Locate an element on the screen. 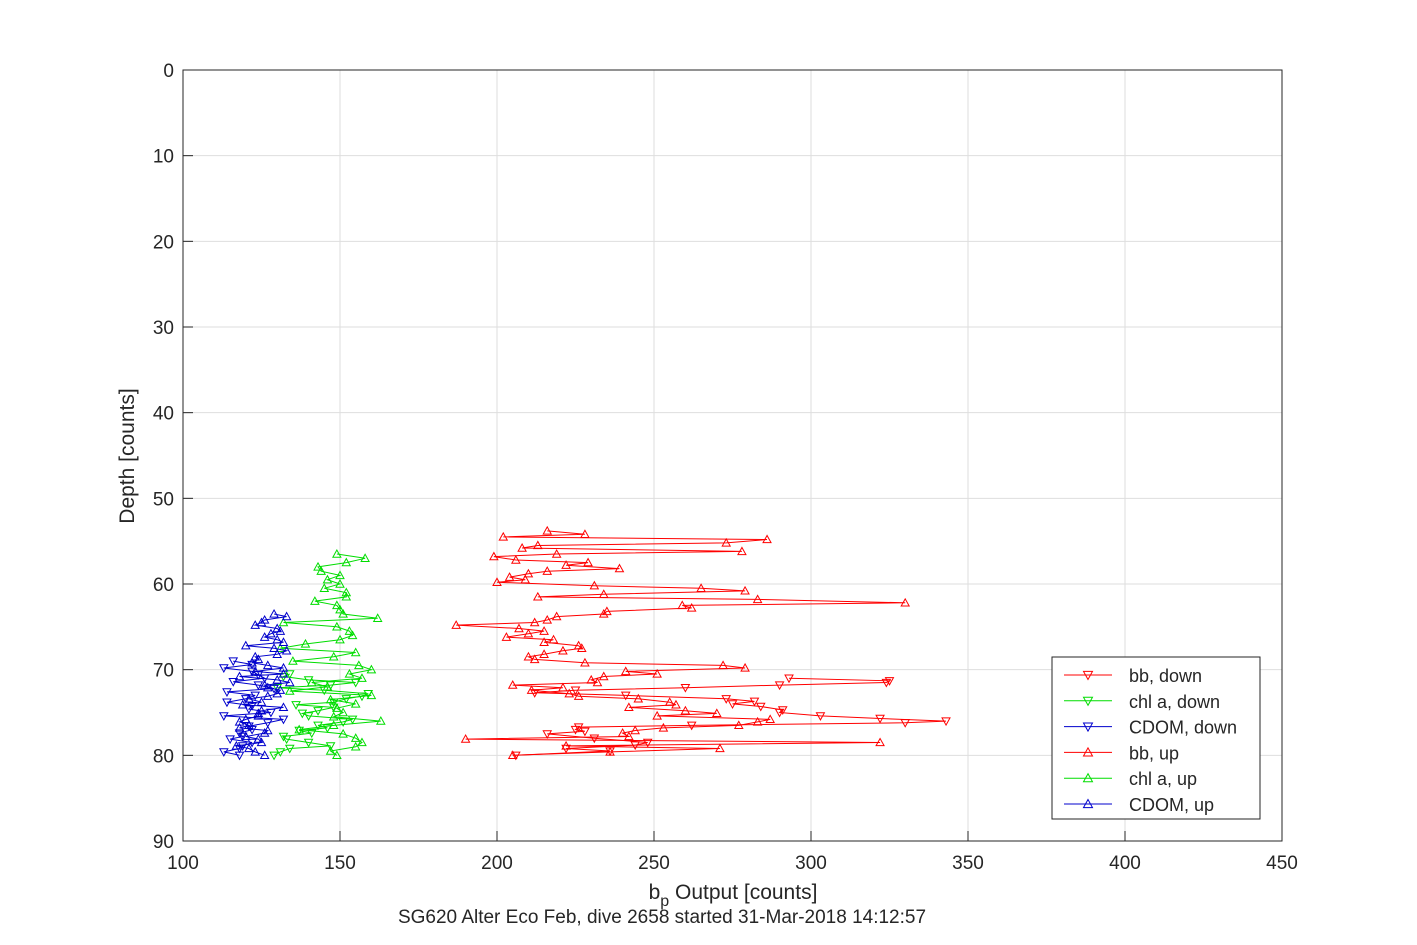 The height and width of the screenshot is (945, 1417). legend-label: chl a, down is located at coordinates (1174, 702).